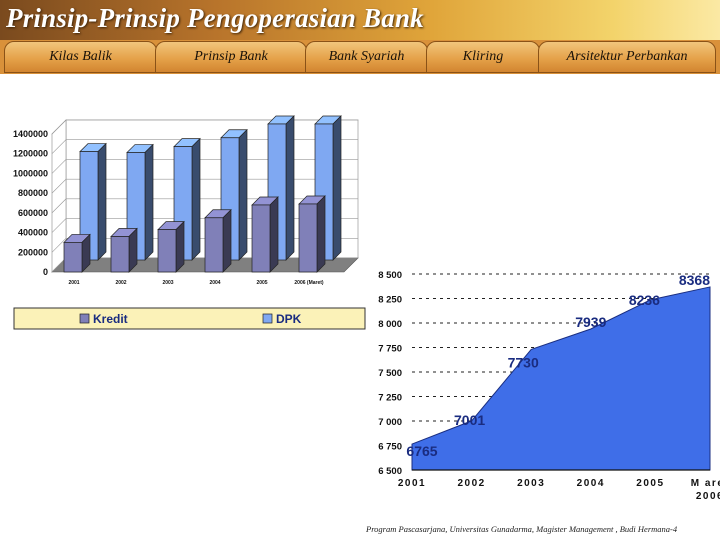 Image resolution: width=720 pixels, height=540 pixels. Describe the element at coordinates (309, 283) in the screenshot. I see `x-tick-label: 2006 (Maret)` at that location.